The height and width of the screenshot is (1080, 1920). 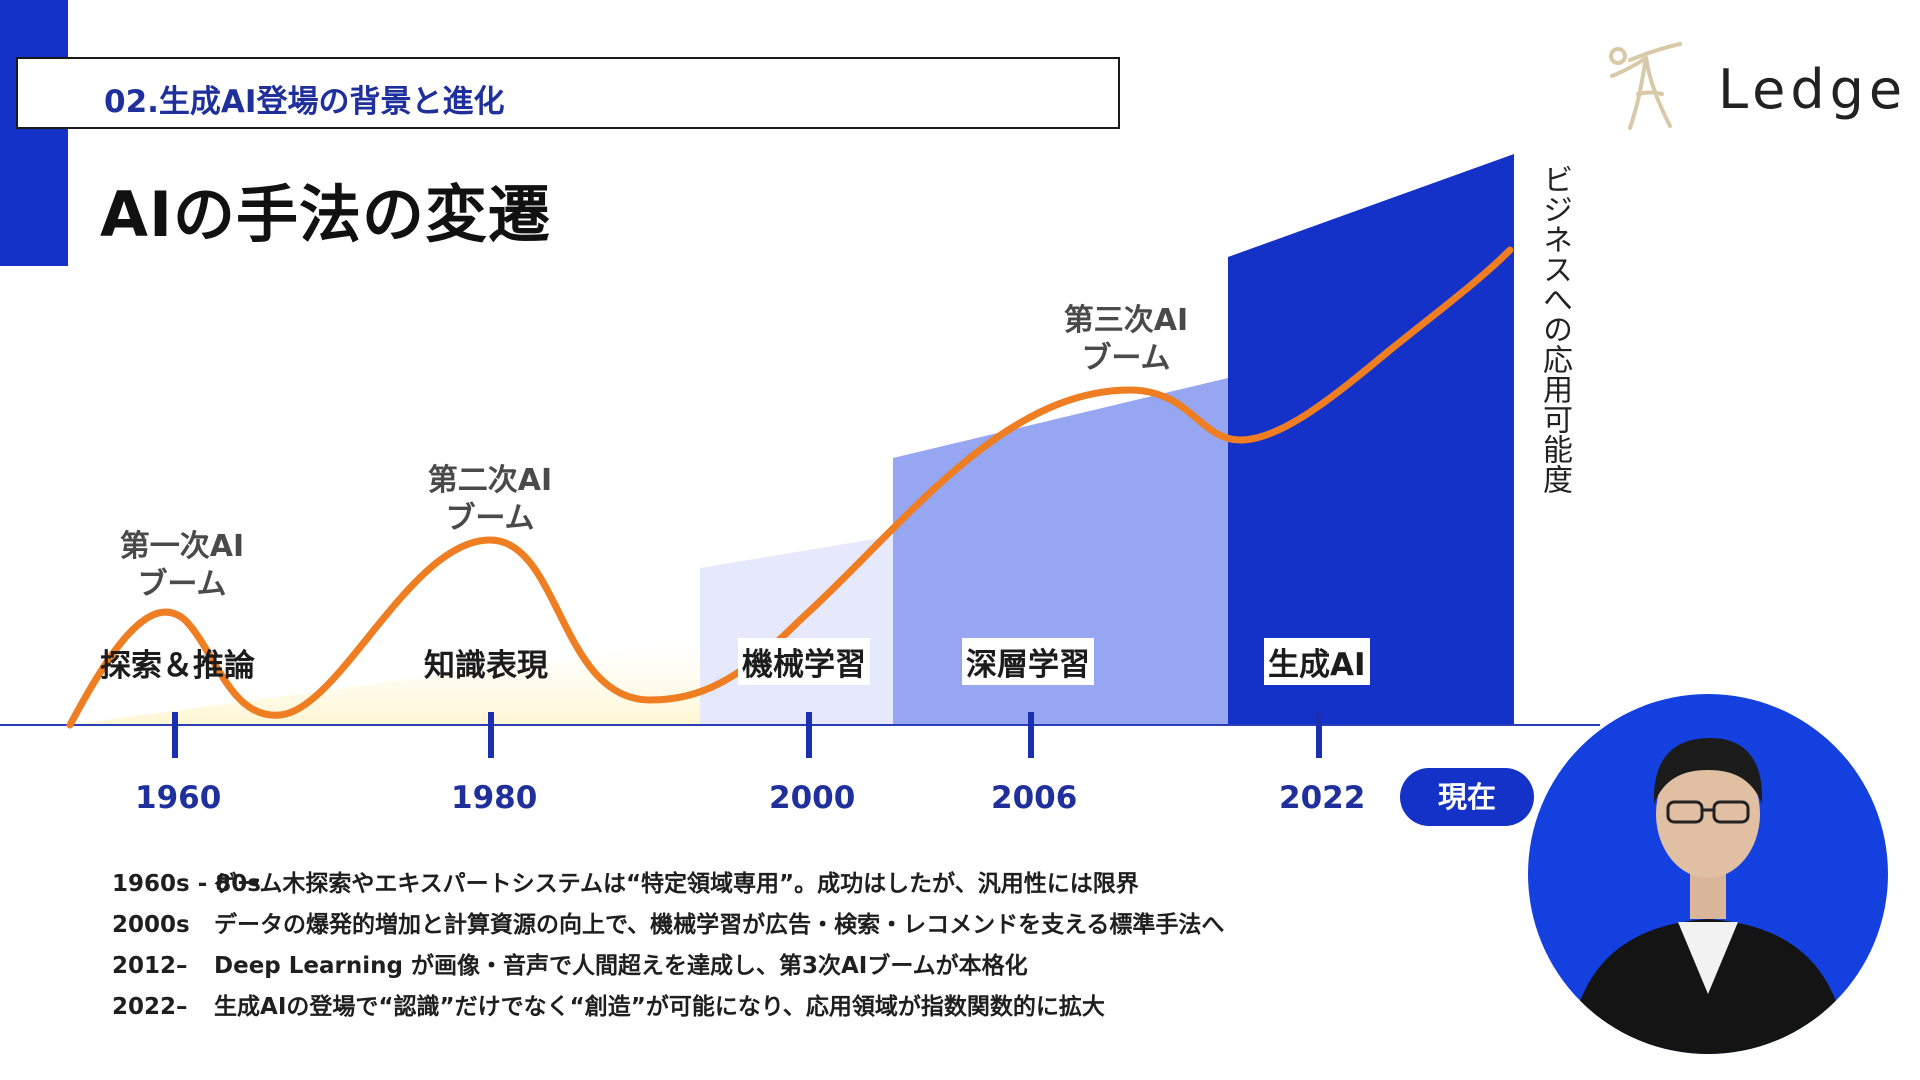 What do you see at coordinates (1371, 439) in the screenshot?
I see `stage-generative-ai` at bounding box center [1371, 439].